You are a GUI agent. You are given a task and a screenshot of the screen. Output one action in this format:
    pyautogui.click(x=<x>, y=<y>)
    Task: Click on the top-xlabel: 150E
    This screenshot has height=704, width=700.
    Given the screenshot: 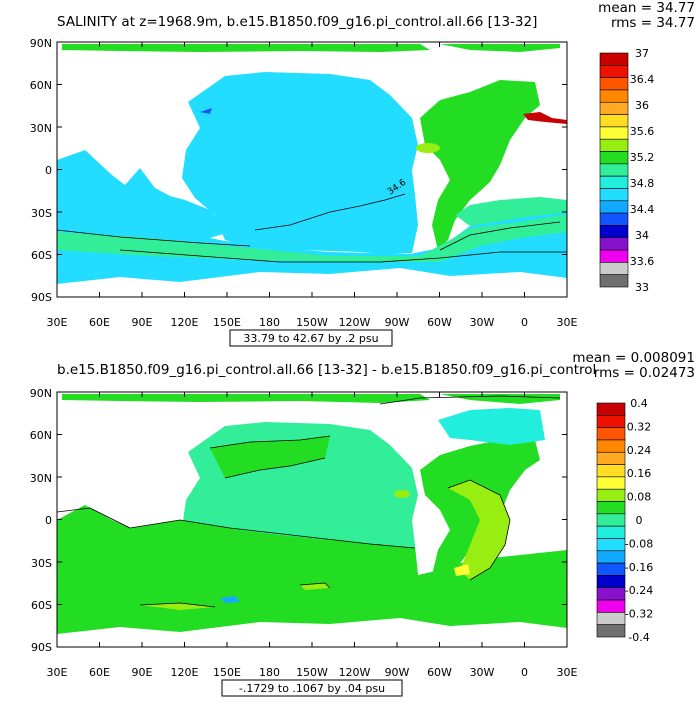 What is the action you would take?
    pyautogui.click(x=227, y=322)
    